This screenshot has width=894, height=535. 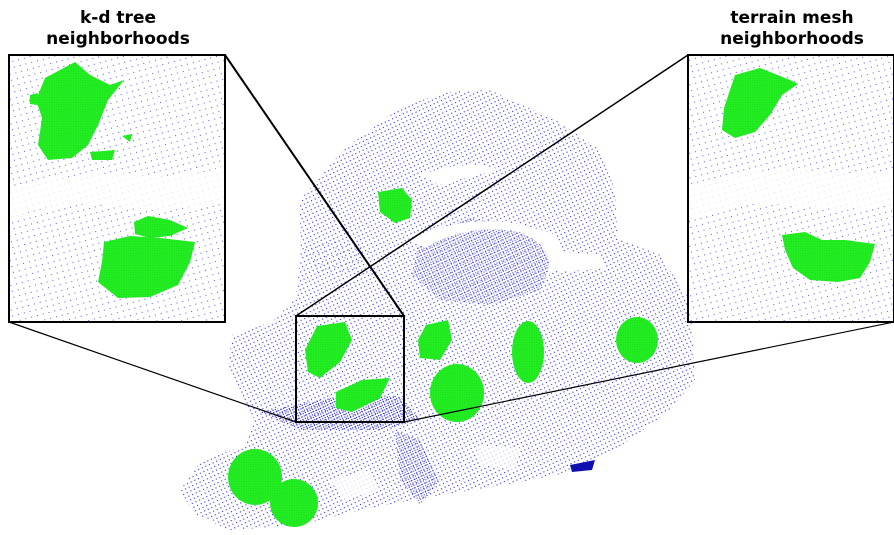 I want to click on zoom-region-box, so click(x=350, y=369).